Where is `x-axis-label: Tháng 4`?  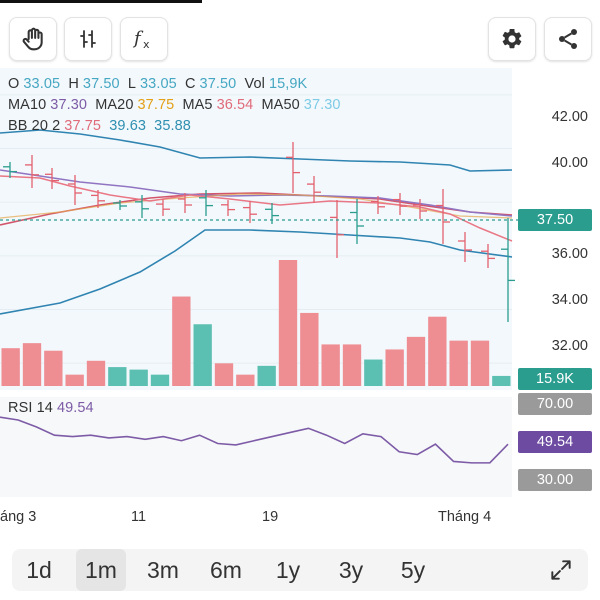 x-axis-label: Tháng 4 is located at coordinates (465, 517).